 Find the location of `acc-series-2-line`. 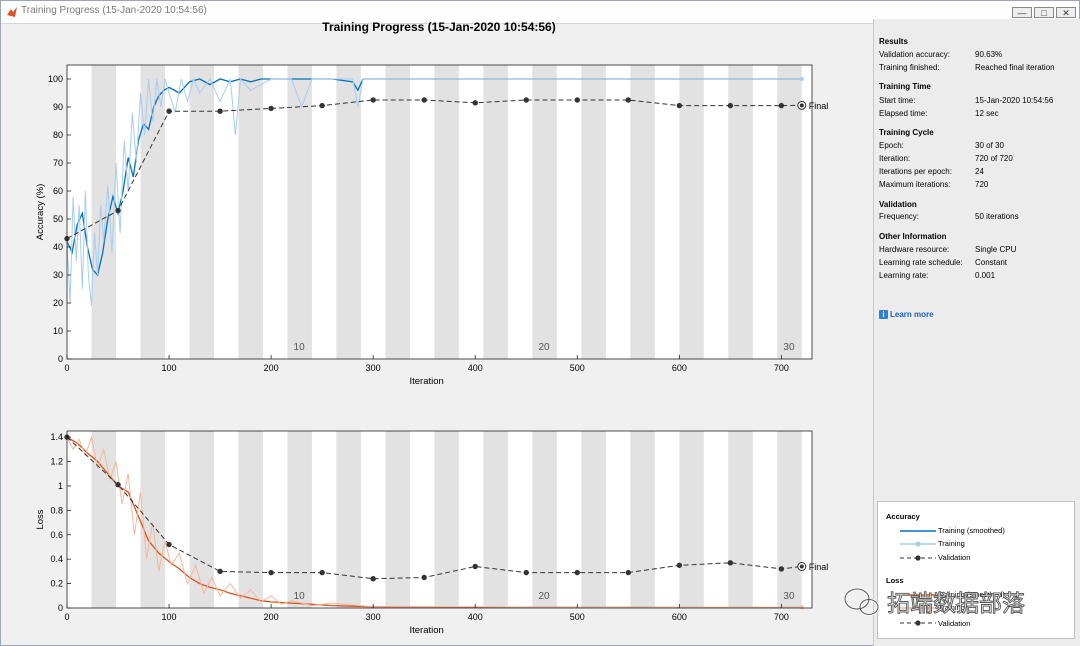

acc-series-2-line is located at coordinates (434, 169).